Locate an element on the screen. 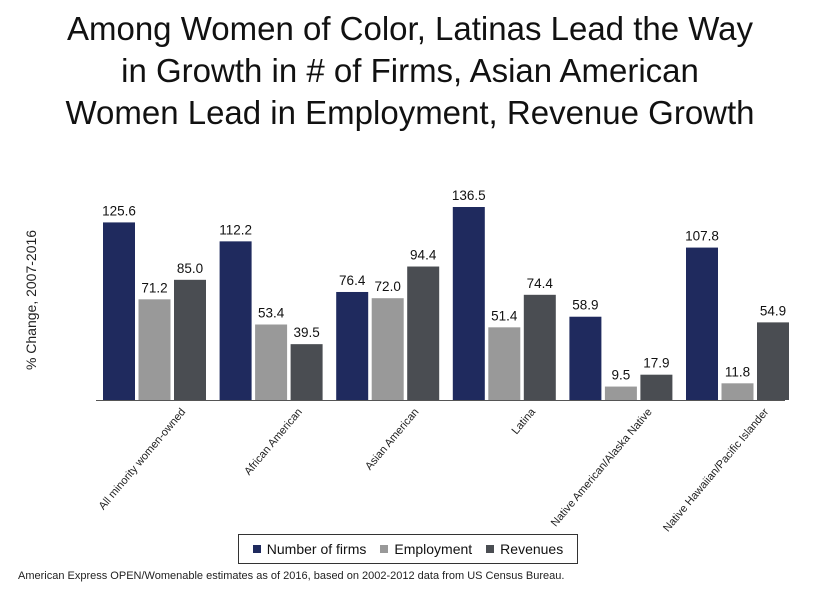 This screenshot has width=820, height=597. x-tick-label-native-american-alaska-native: Native American/Alaska Native is located at coordinates (602, 467).